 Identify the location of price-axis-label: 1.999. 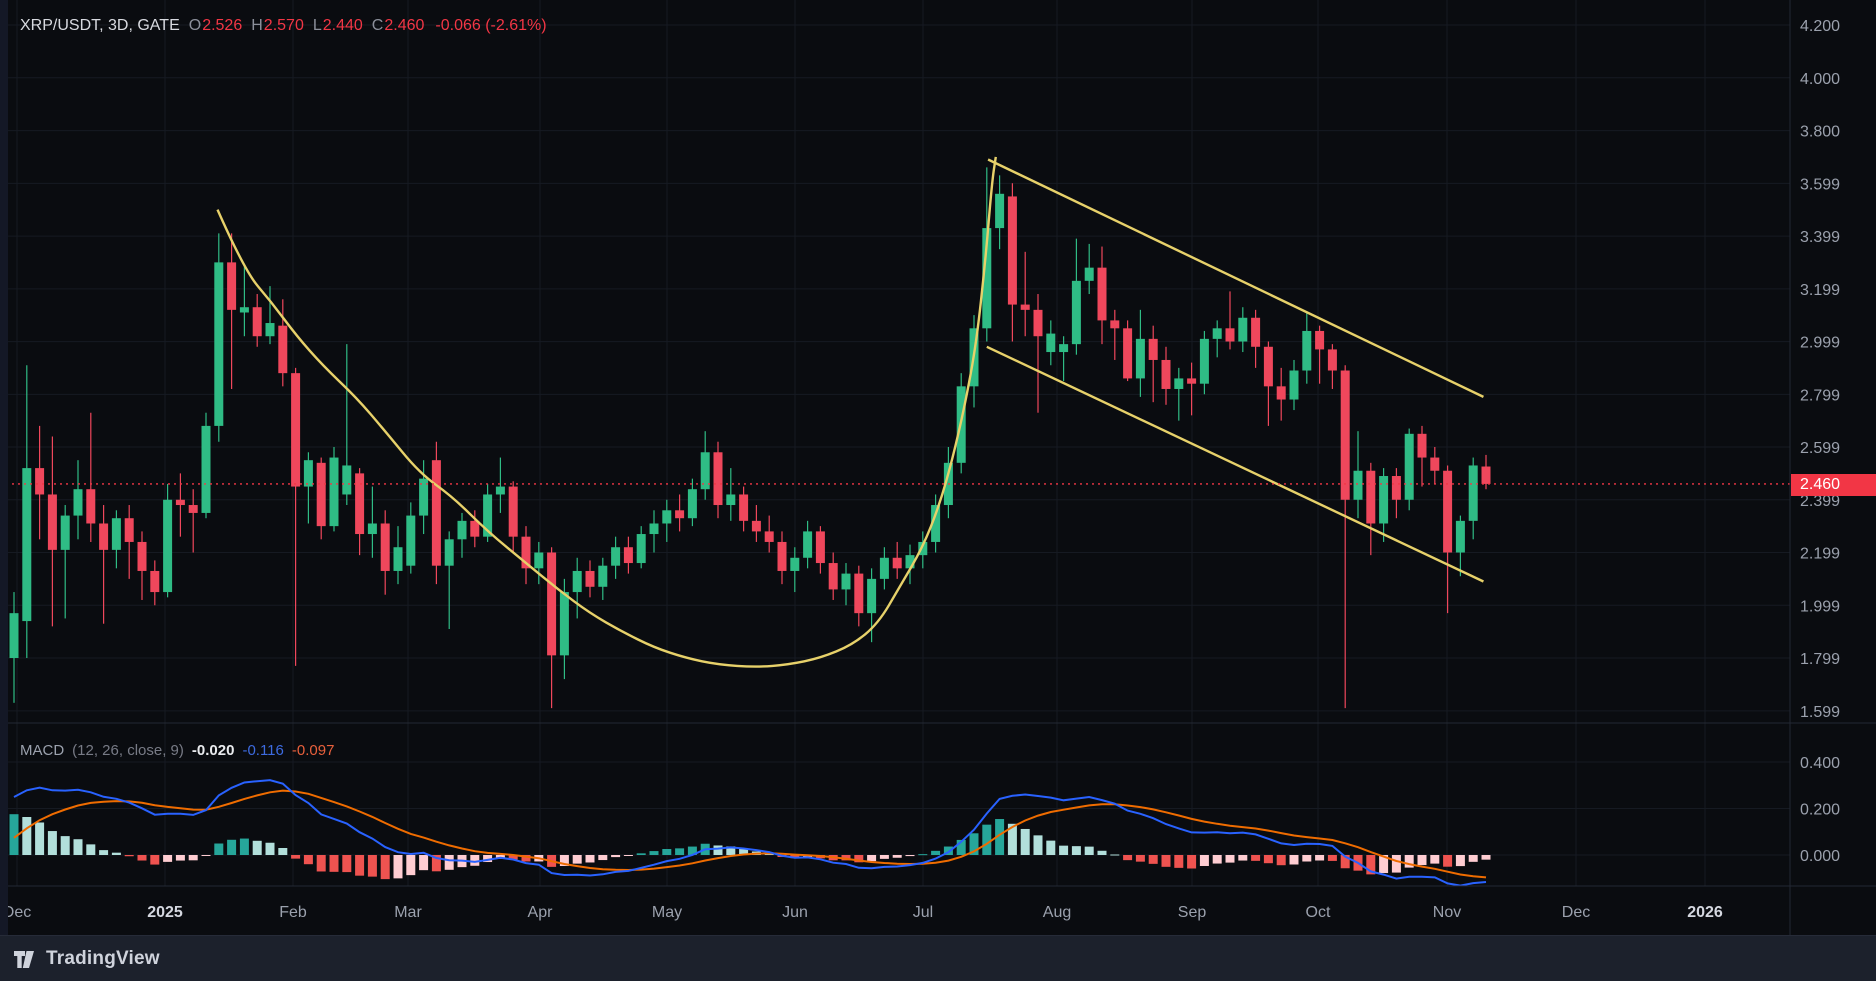
(1820, 606).